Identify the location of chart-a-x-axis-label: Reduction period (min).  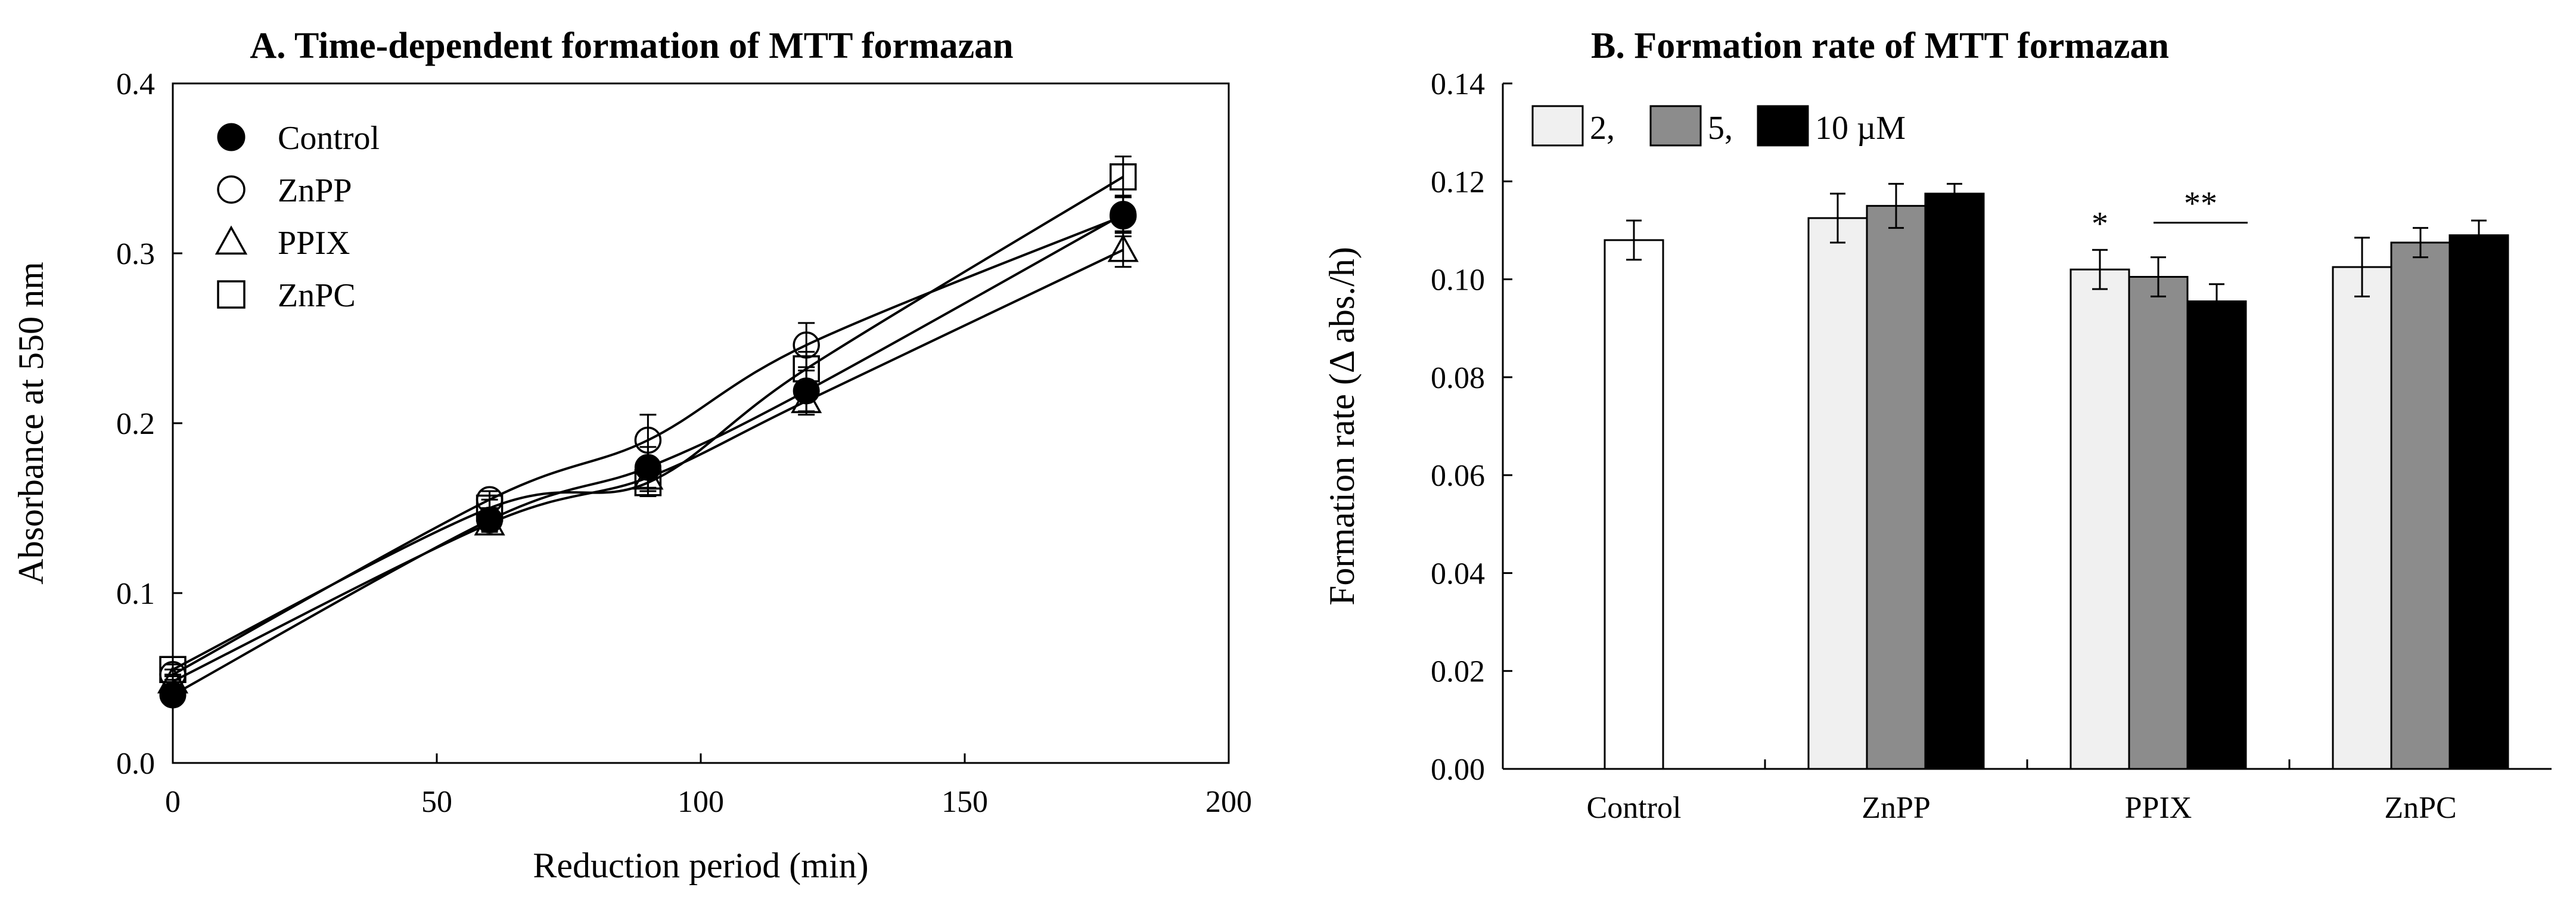
(700, 865).